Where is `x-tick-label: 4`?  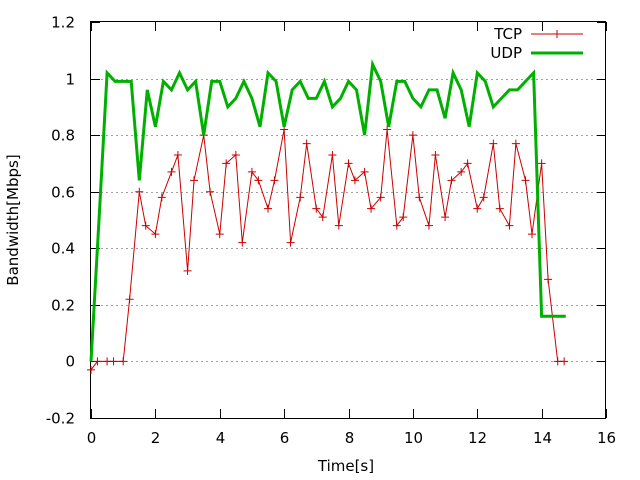
x-tick-label: 4 is located at coordinates (221, 438).